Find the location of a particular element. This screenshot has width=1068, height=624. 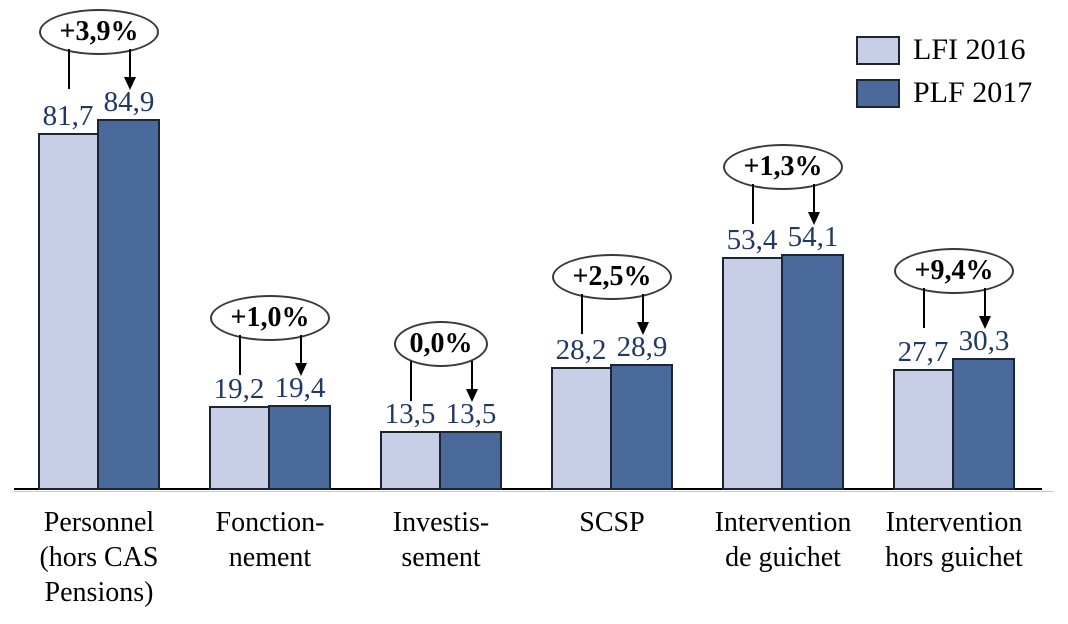

x-axis-shadow is located at coordinates (534, 491).